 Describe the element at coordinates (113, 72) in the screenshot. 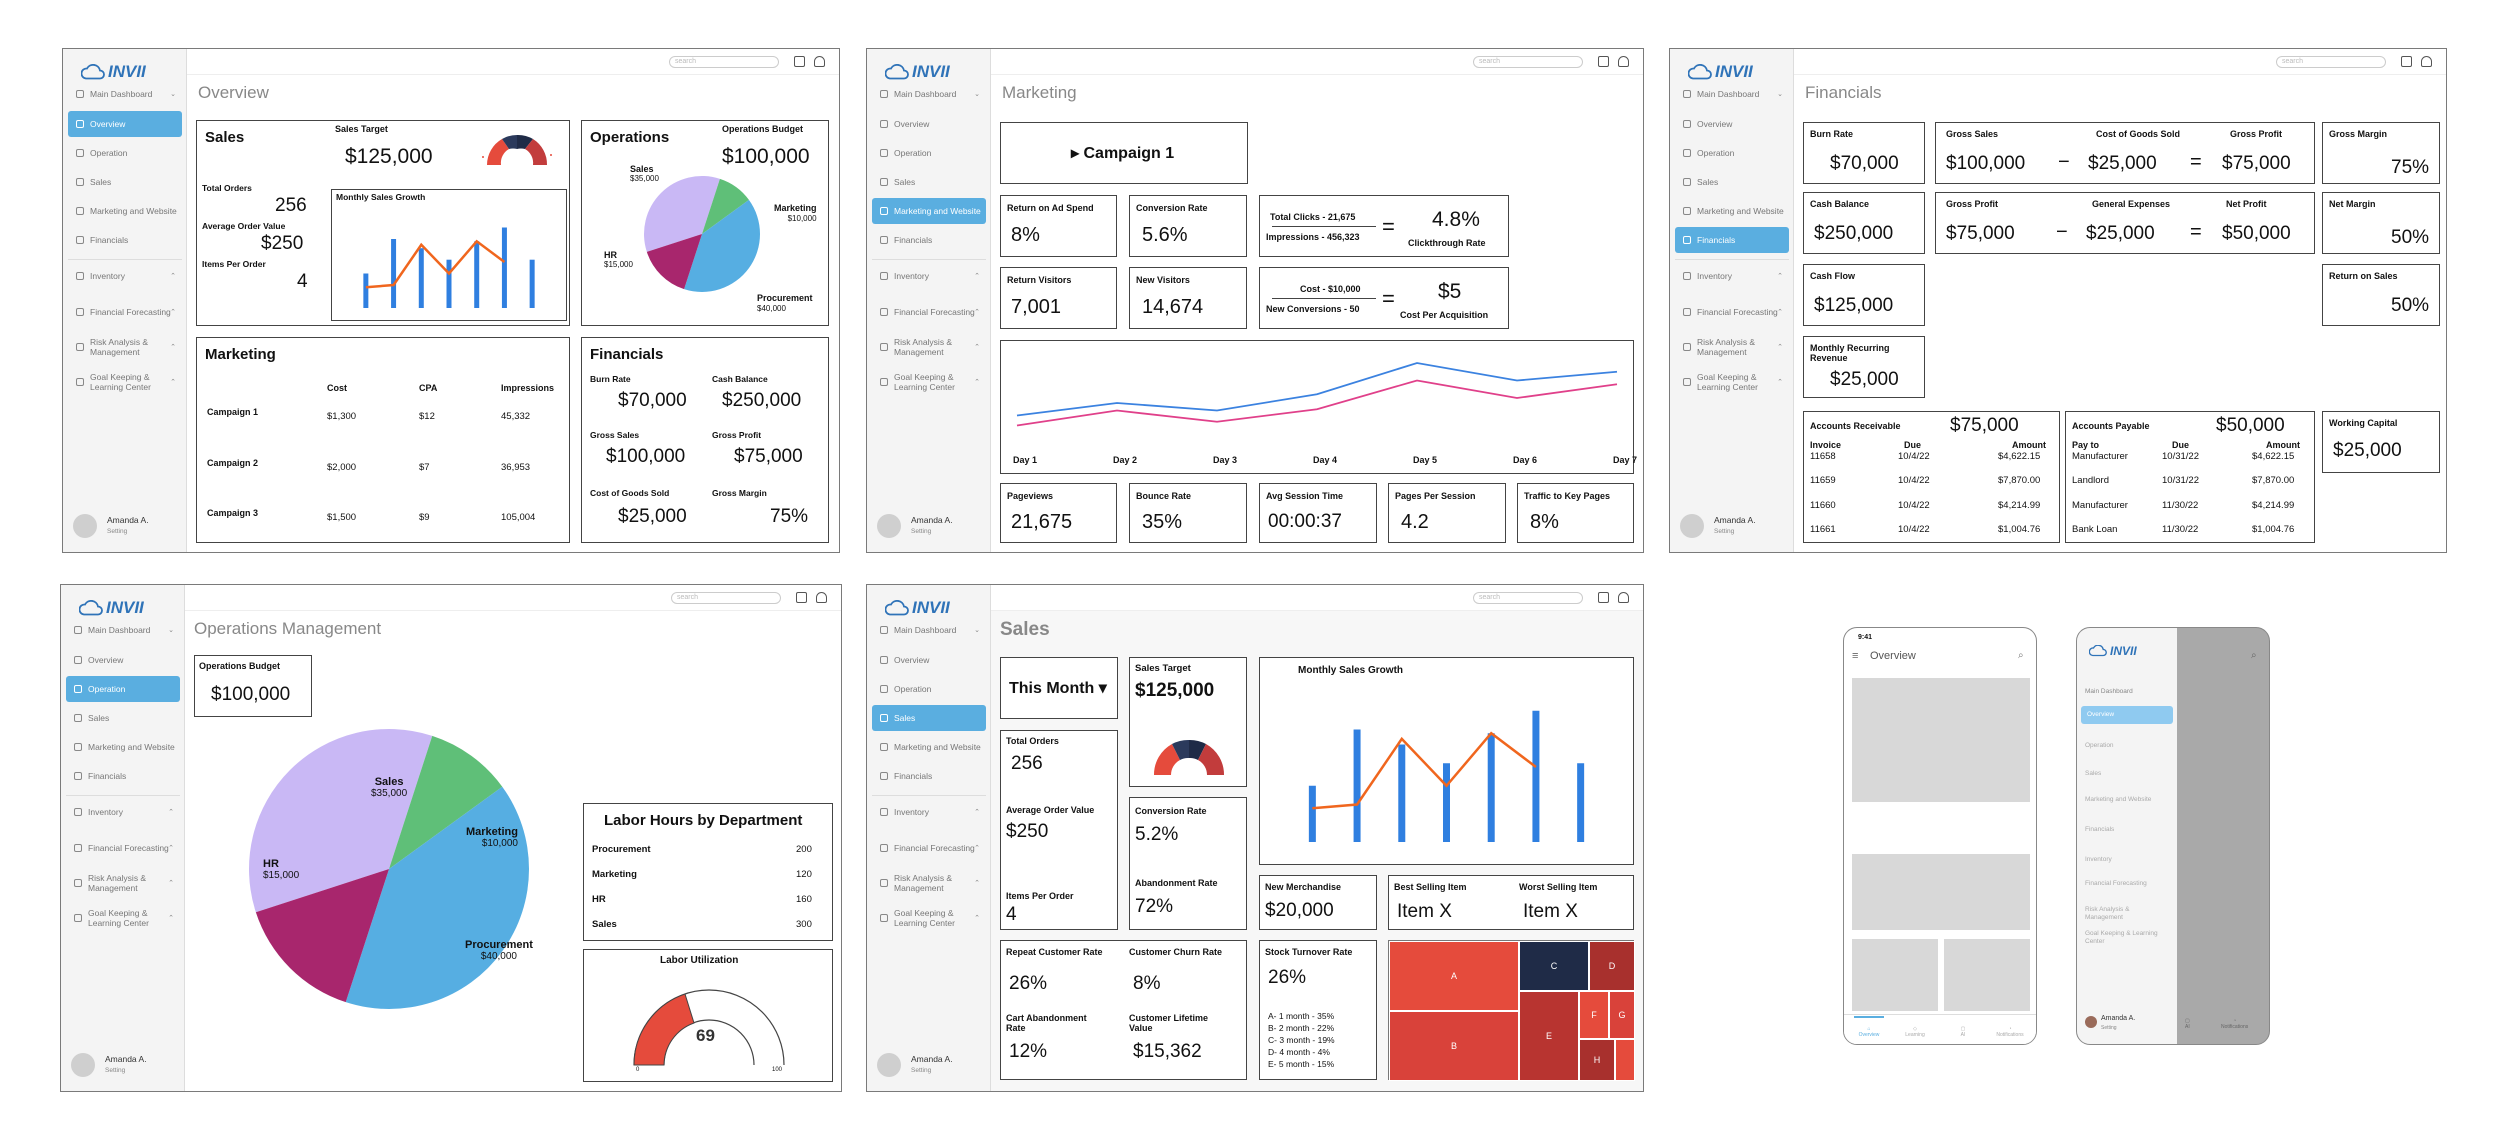

I see `invii-logo: INVII` at that location.